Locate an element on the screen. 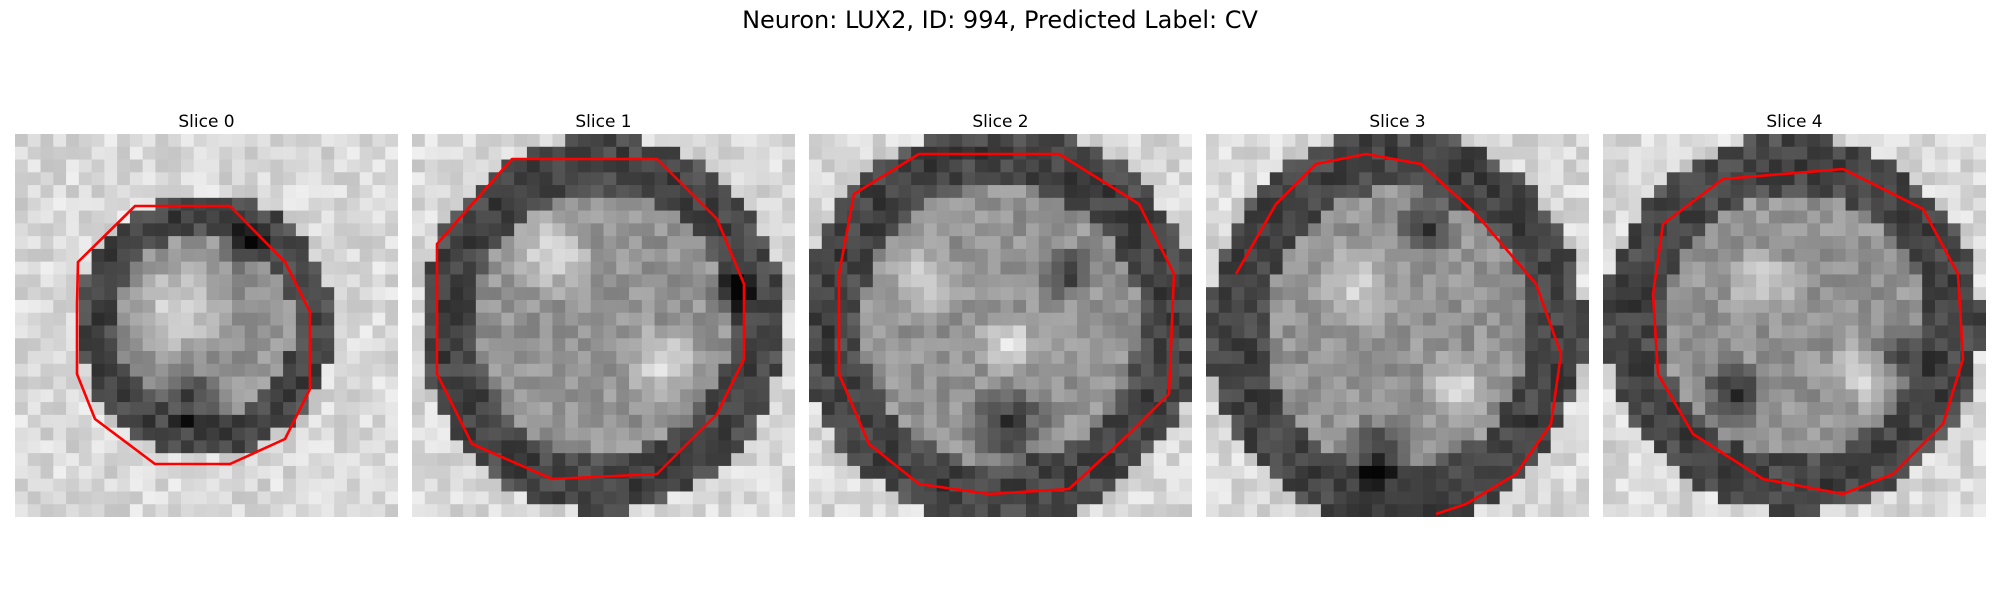 Image resolution: width=2000 pixels, height=600 pixels. slice-panel-2: Slice 2 is located at coordinates (1000, 314).